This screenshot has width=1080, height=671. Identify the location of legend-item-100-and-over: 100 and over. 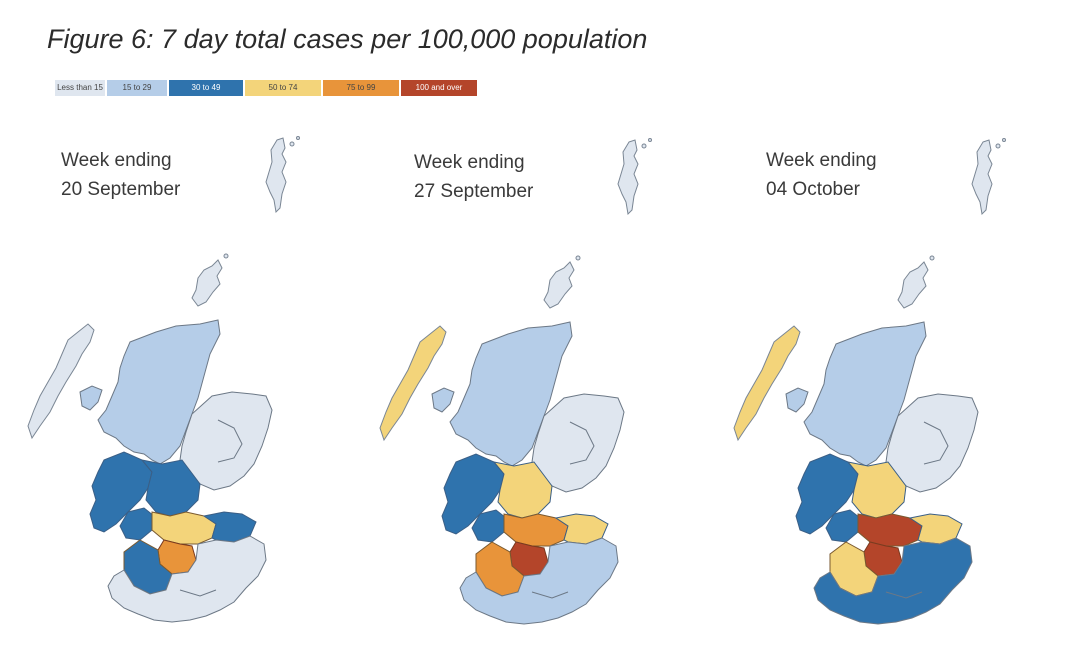
(439, 88).